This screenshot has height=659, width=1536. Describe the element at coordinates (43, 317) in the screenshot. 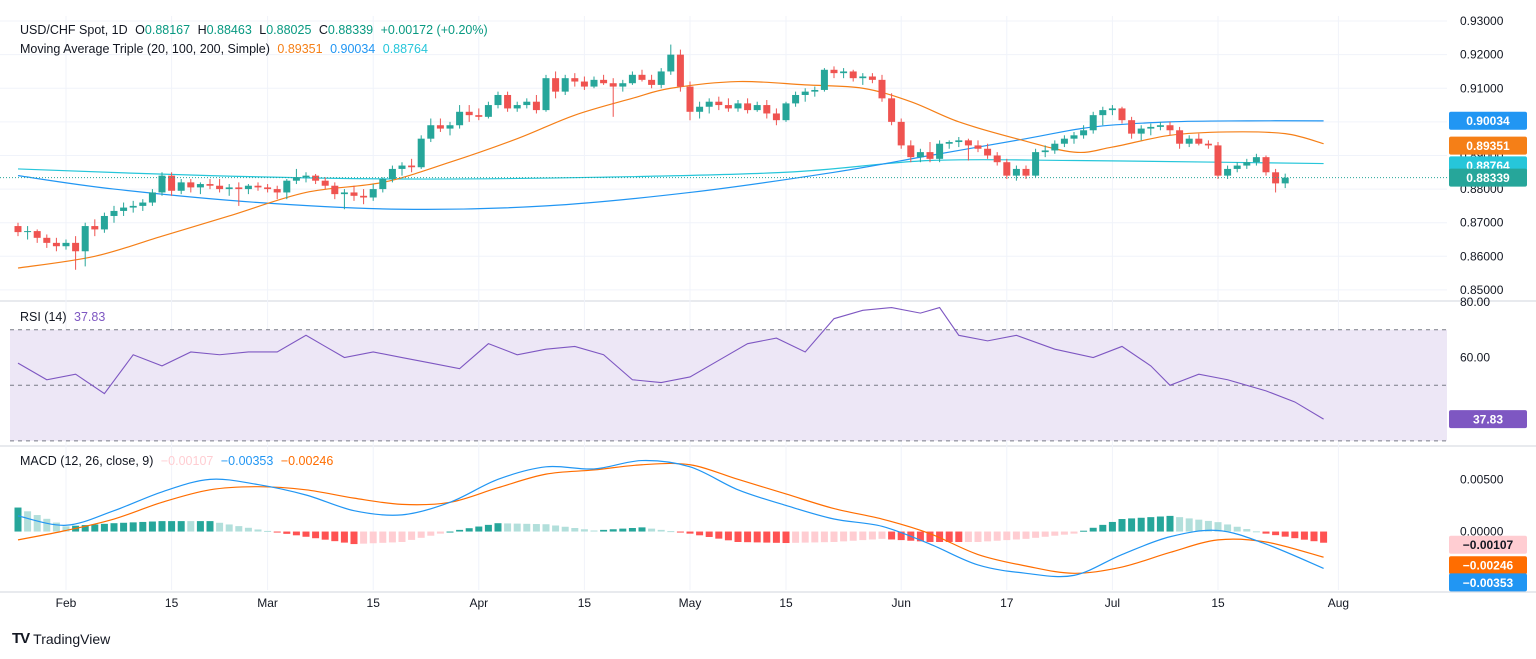

I see `rsi-title: RSI (14)` at that location.